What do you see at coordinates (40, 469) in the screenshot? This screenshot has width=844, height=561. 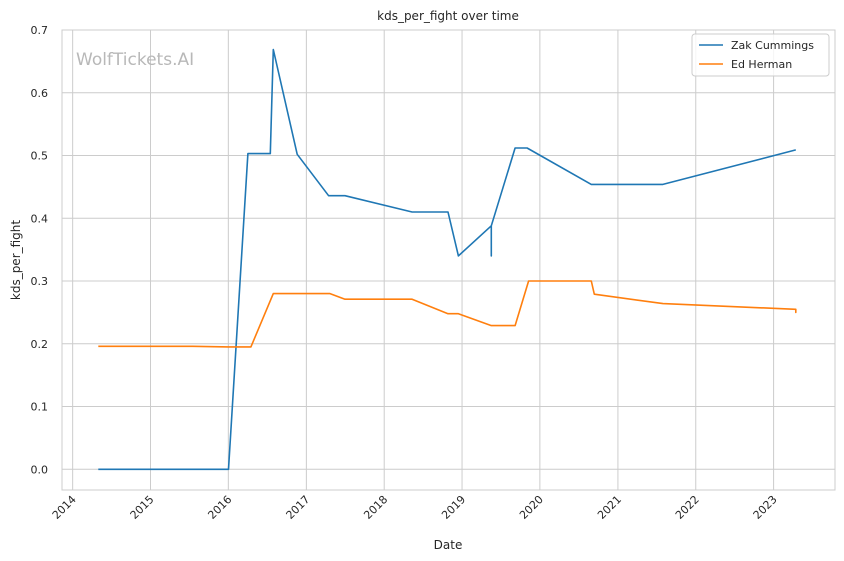 I see `y-tick-label: 0.0` at bounding box center [40, 469].